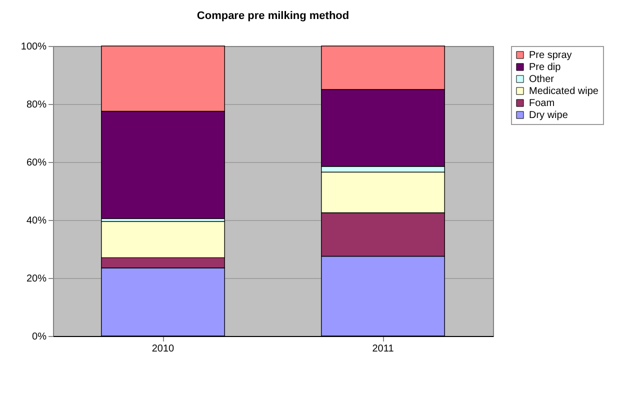 This screenshot has height=420, width=620. I want to click on legend-label: Medicated wipe, so click(564, 91).